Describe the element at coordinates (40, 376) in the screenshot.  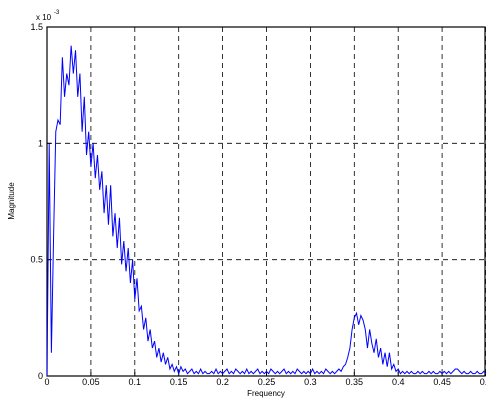
I see `y-tick-label: 0` at that location.